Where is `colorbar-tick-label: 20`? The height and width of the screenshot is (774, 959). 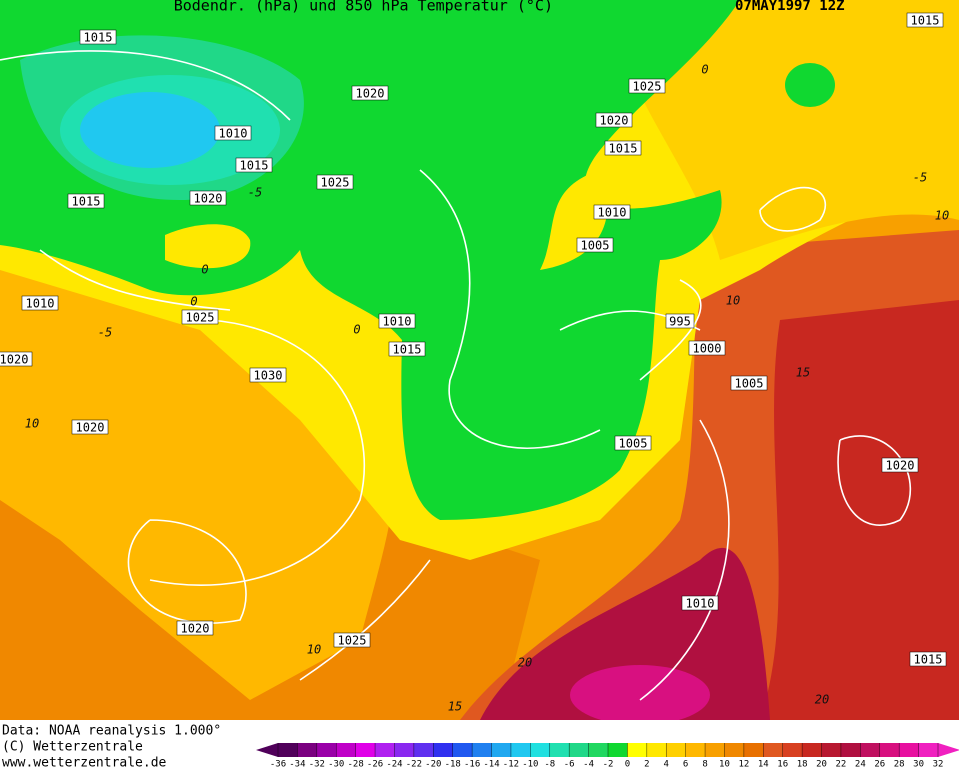 colorbar-tick-label: 20 is located at coordinates (821, 765).